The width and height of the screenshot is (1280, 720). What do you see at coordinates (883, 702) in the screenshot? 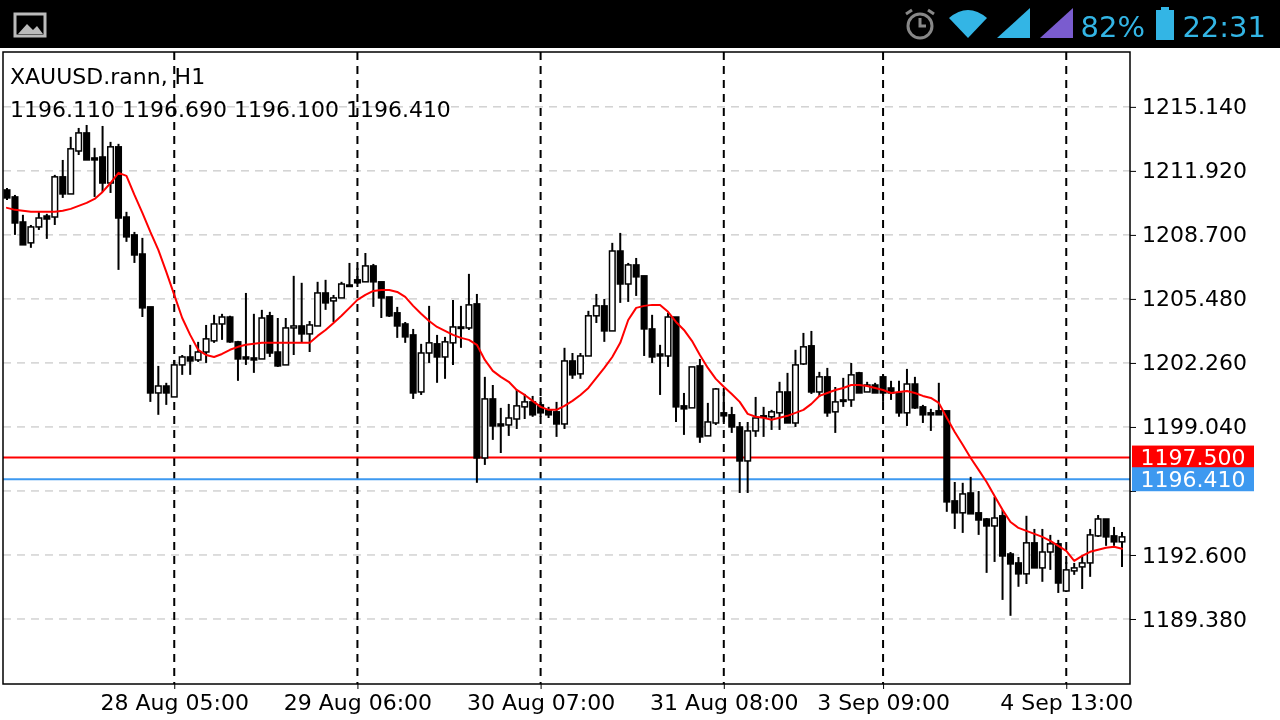
I see `x-tick-label: 3 Sep 09:00` at bounding box center [883, 702].